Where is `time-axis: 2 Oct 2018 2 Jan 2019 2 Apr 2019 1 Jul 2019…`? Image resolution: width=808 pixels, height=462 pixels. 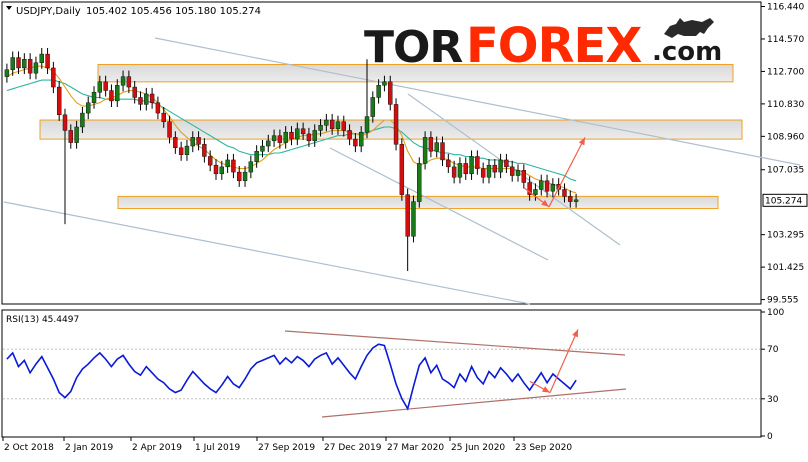 time-axis: 2 Oct 2018 2 Jan 2019 2 Apr 2019 1 Jul 2019… is located at coordinates (287, 445).